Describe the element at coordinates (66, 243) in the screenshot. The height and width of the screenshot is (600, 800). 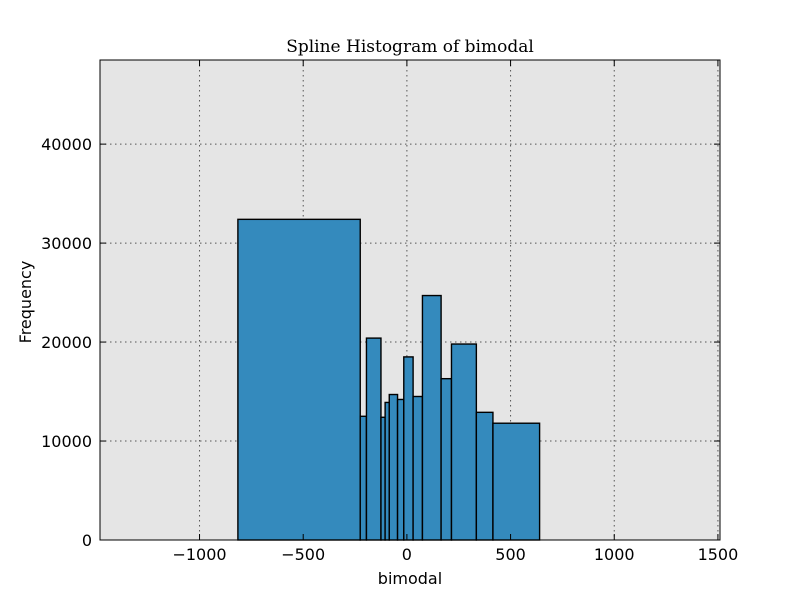
I see `y-tick-label: 30000` at that location.